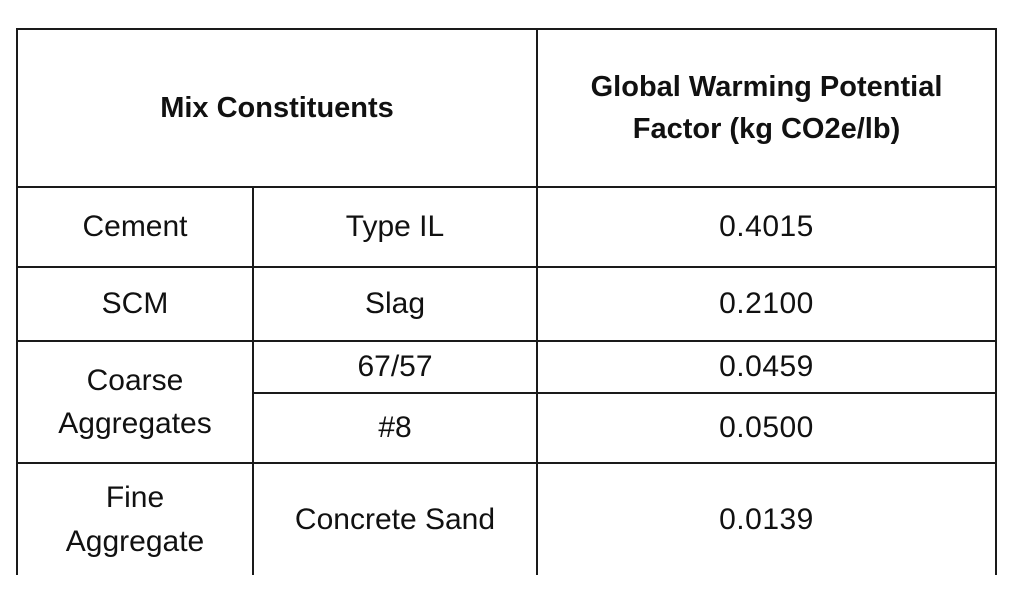 The width and height of the screenshot is (1011, 595). Describe the element at coordinates (766, 428) in the screenshot. I see `gwp-value-cell: 0.0500` at that location.